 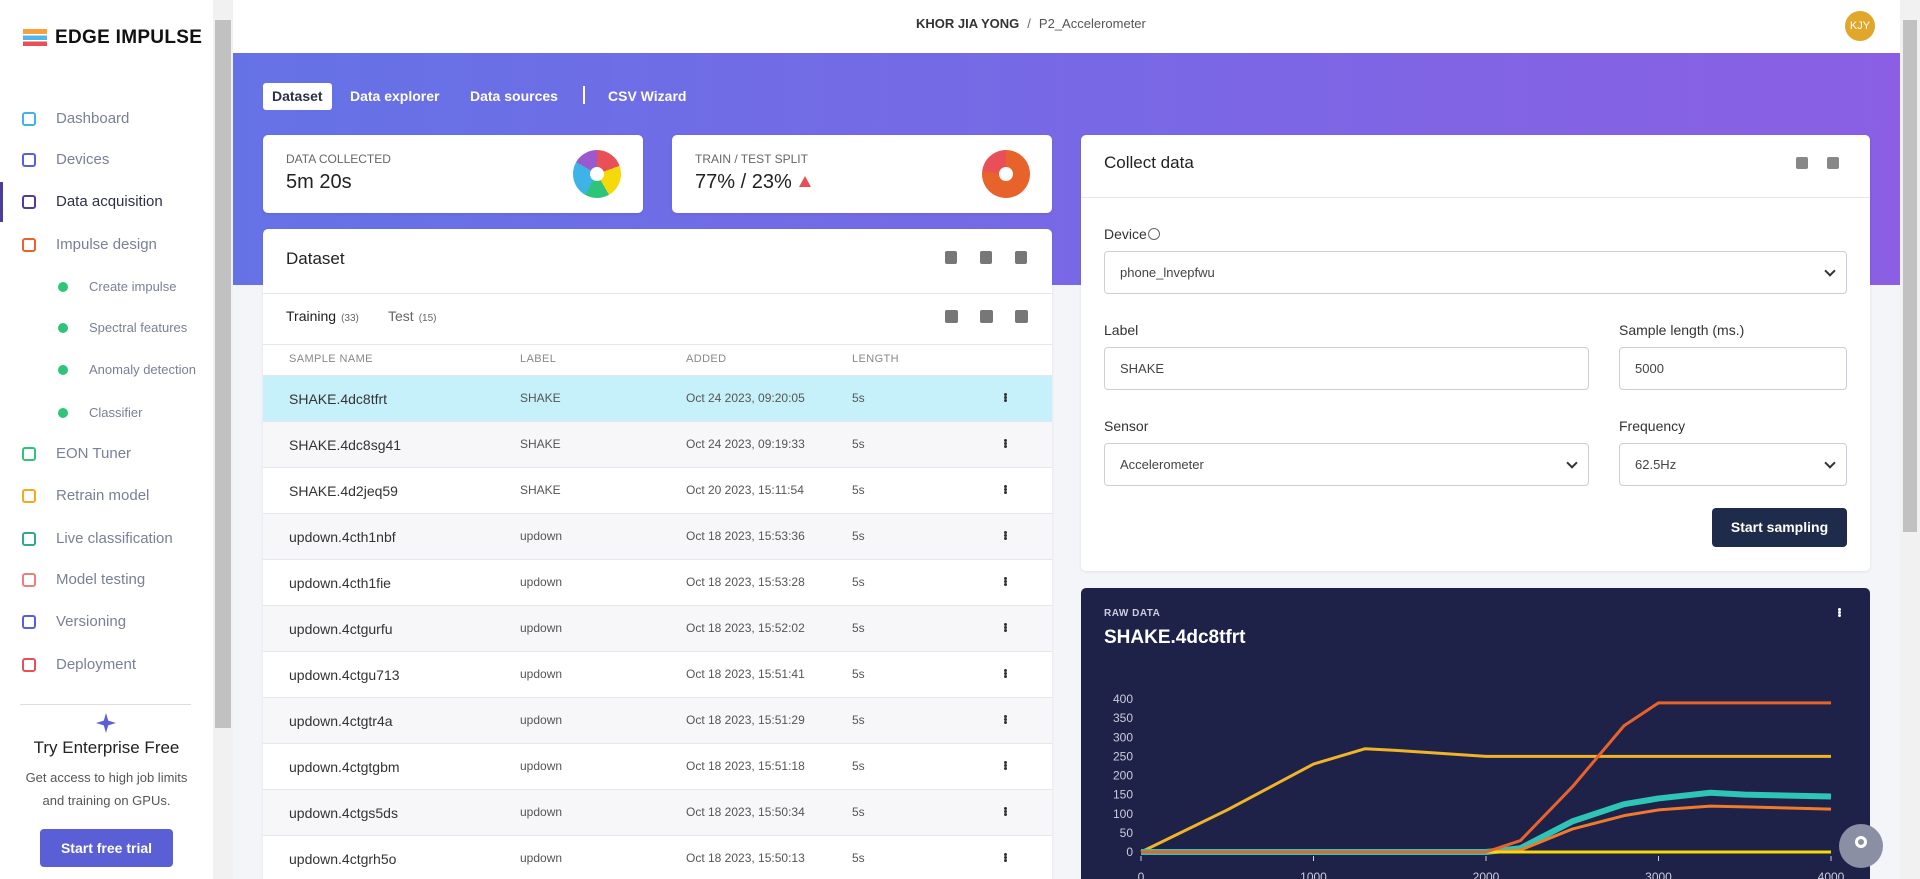 I want to click on nav-item: Anomaly detection, so click(x=142, y=369).